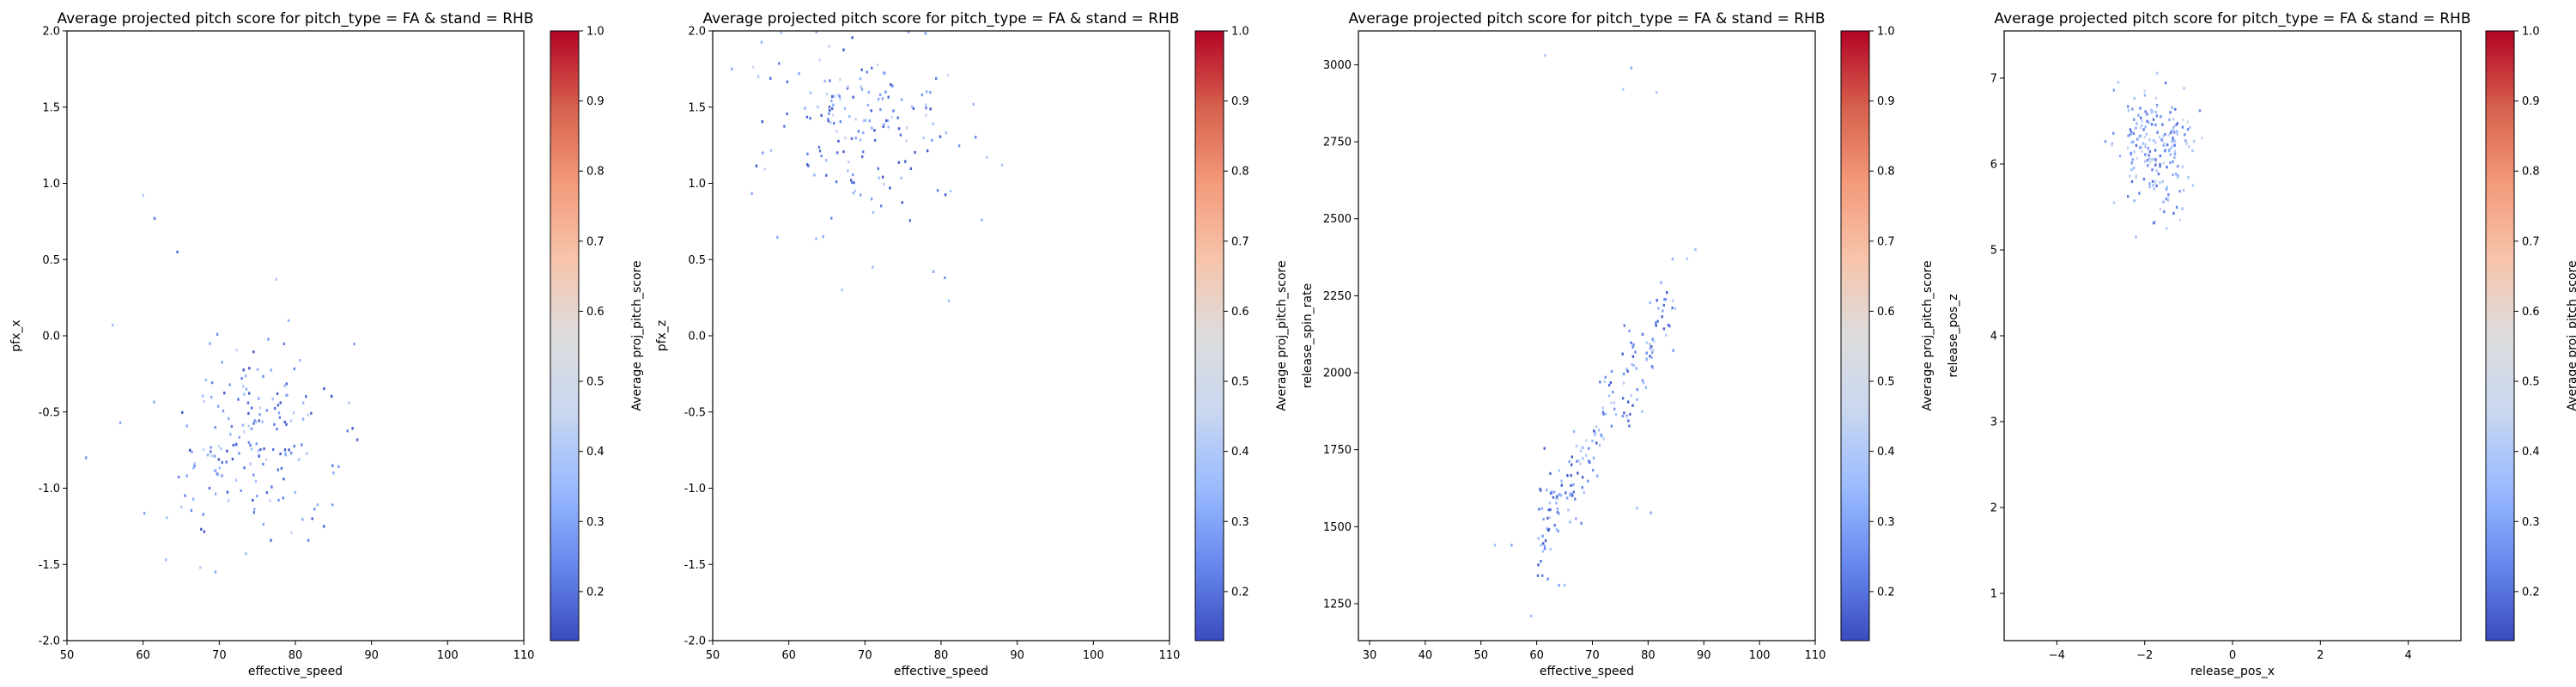 The height and width of the screenshot is (687, 2576). What do you see at coordinates (2531, 32) in the screenshot?
I see `colorbar-tick-label: 1.0` at bounding box center [2531, 32].